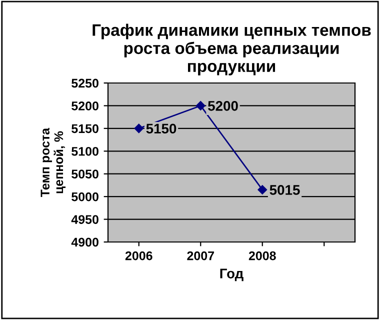 The image size is (380, 320). Describe the element at coordinates (84, 242) in the screenshot. I see `y-tick-label: 4900` at that location.